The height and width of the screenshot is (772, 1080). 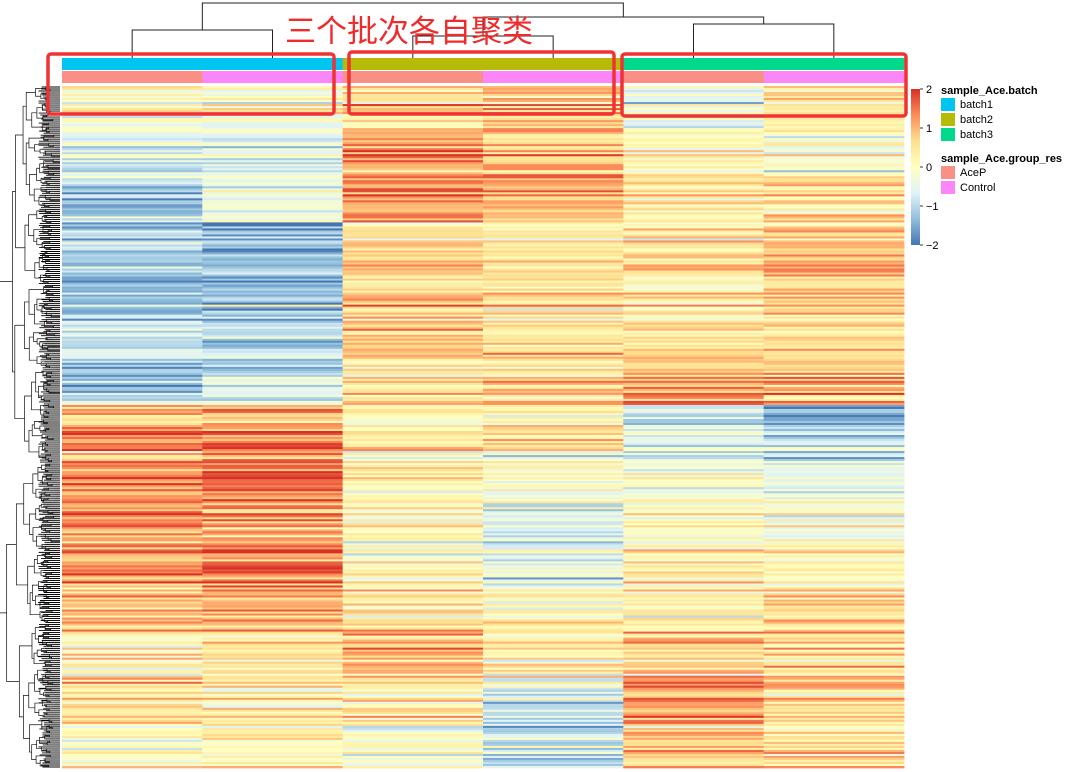 What do you see at coordinates (481, 83) in the screenshot?
I see `highlight-box` at bounding box center [481, 83].